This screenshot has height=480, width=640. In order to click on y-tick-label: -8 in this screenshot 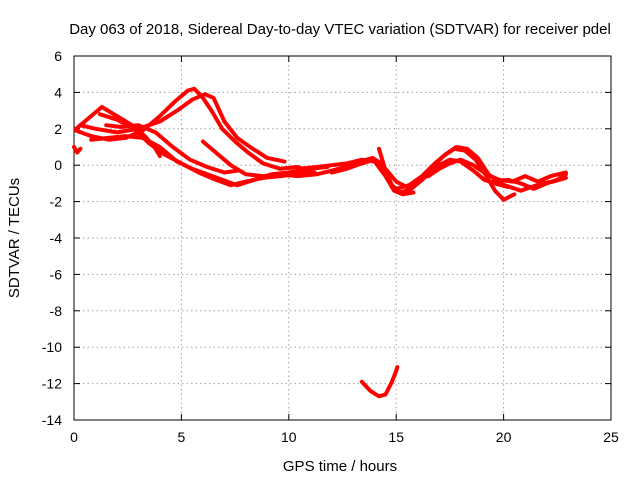, I will do `click(56, 311)`.